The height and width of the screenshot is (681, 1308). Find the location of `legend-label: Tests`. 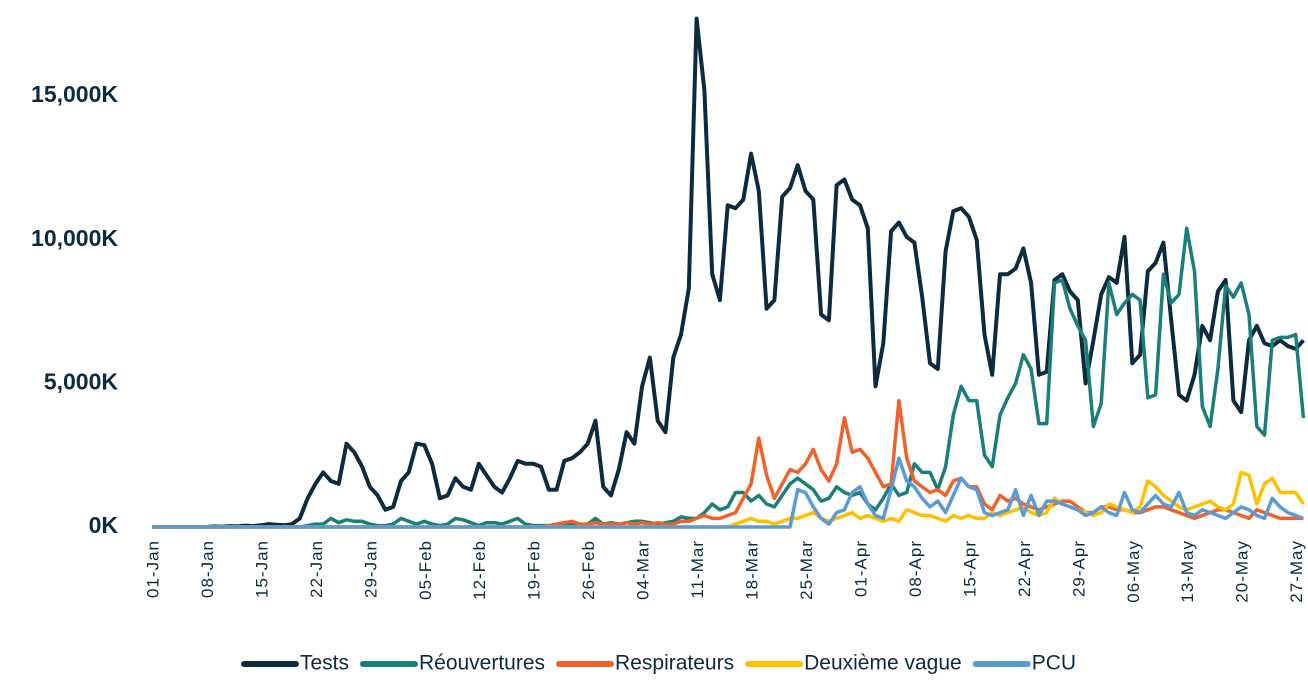

legend-label: Tests is located at coordinates (324, 663).